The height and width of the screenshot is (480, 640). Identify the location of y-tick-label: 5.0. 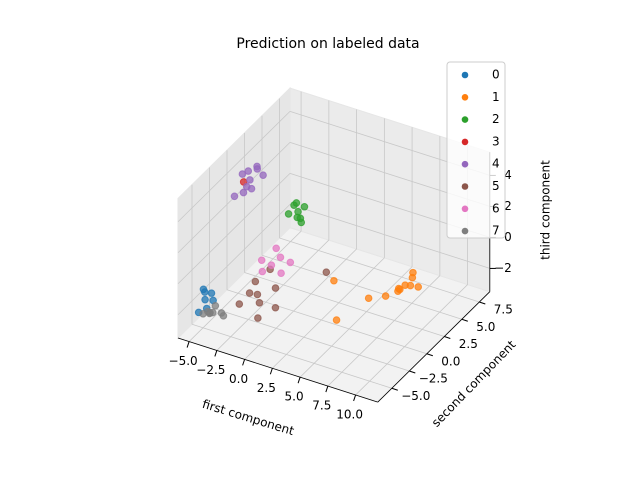
(485, 327).